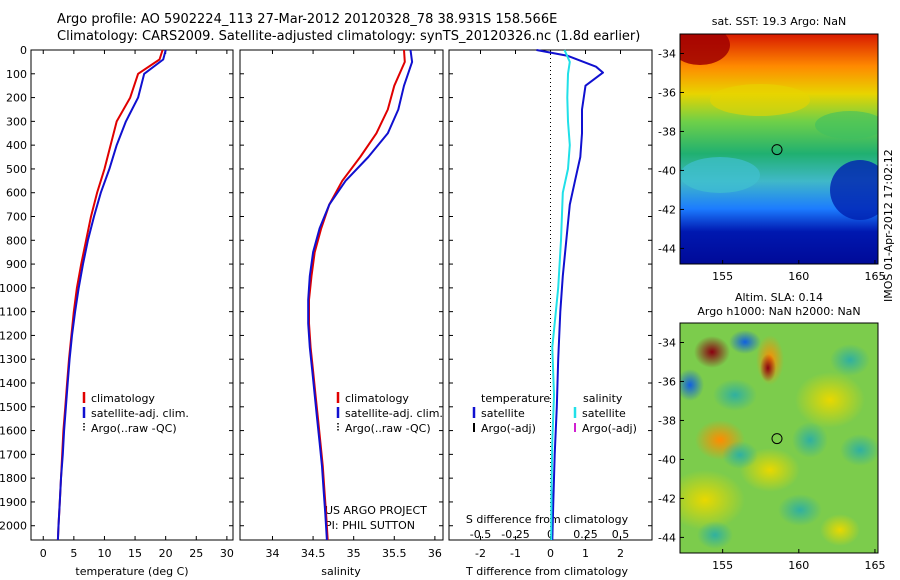 The image size is (900, 580). I want to click on depth-tick-label: 700, so click(16, 217).